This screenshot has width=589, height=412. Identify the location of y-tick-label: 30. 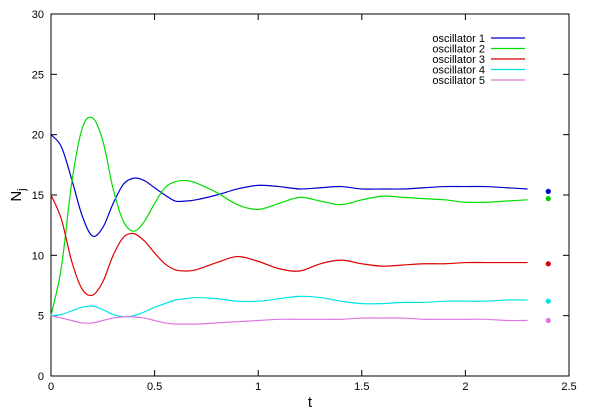
(38, 15).